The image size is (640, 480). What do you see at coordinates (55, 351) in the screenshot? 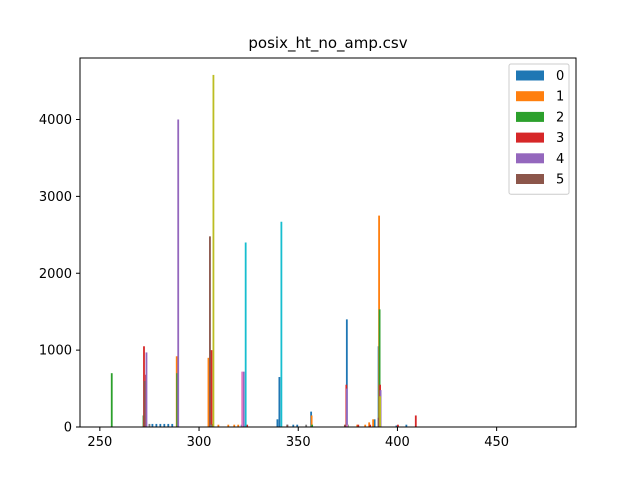
I see `y-tick-label: 1000` at bounding box center [55, 351].